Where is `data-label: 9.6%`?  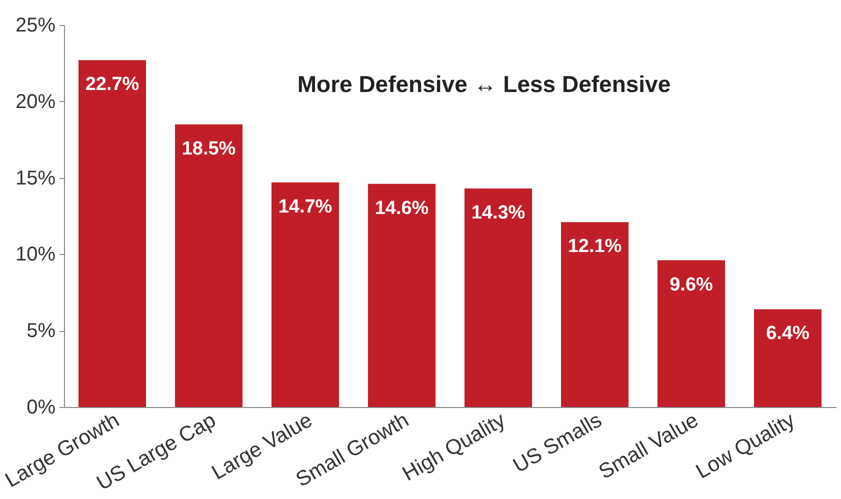 data-label: 9.6% is located at coordinates (692, 285).